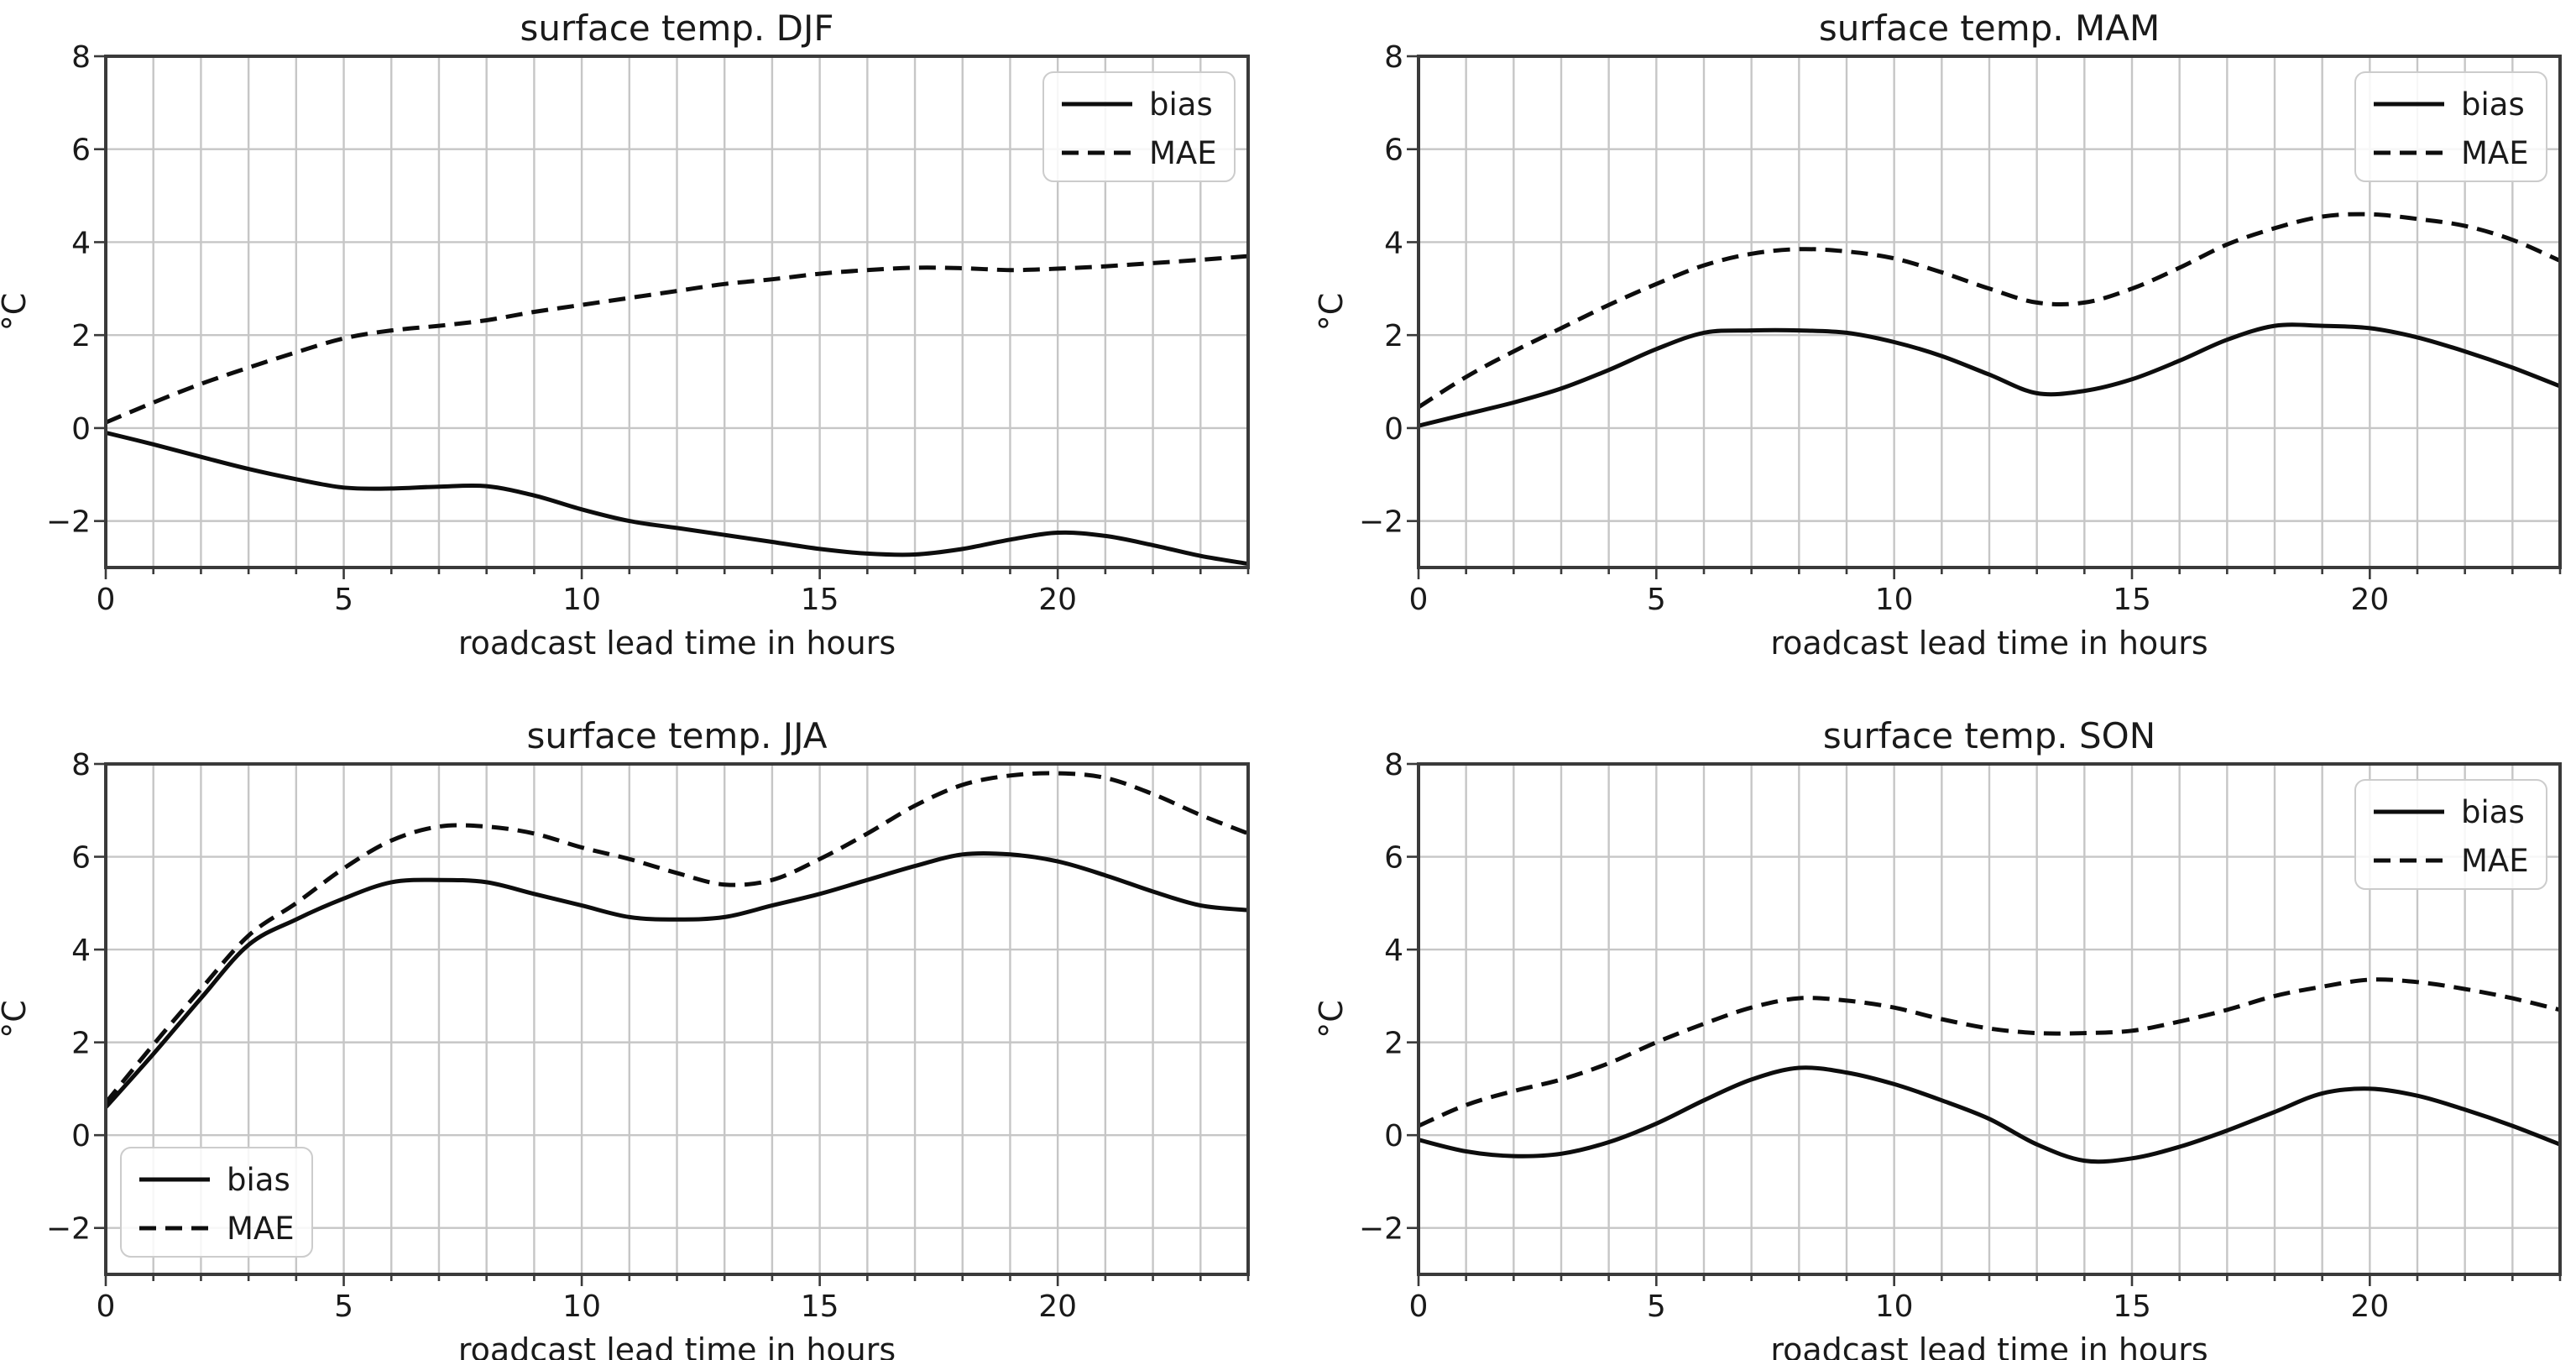 The height and width of the screenshot is (1360, 2576). I want to click on legend-son: bias MAE, so click(2450, 834).